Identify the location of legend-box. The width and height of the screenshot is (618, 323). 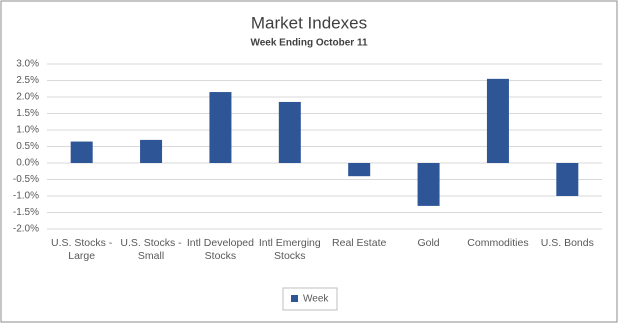
(310, 299).